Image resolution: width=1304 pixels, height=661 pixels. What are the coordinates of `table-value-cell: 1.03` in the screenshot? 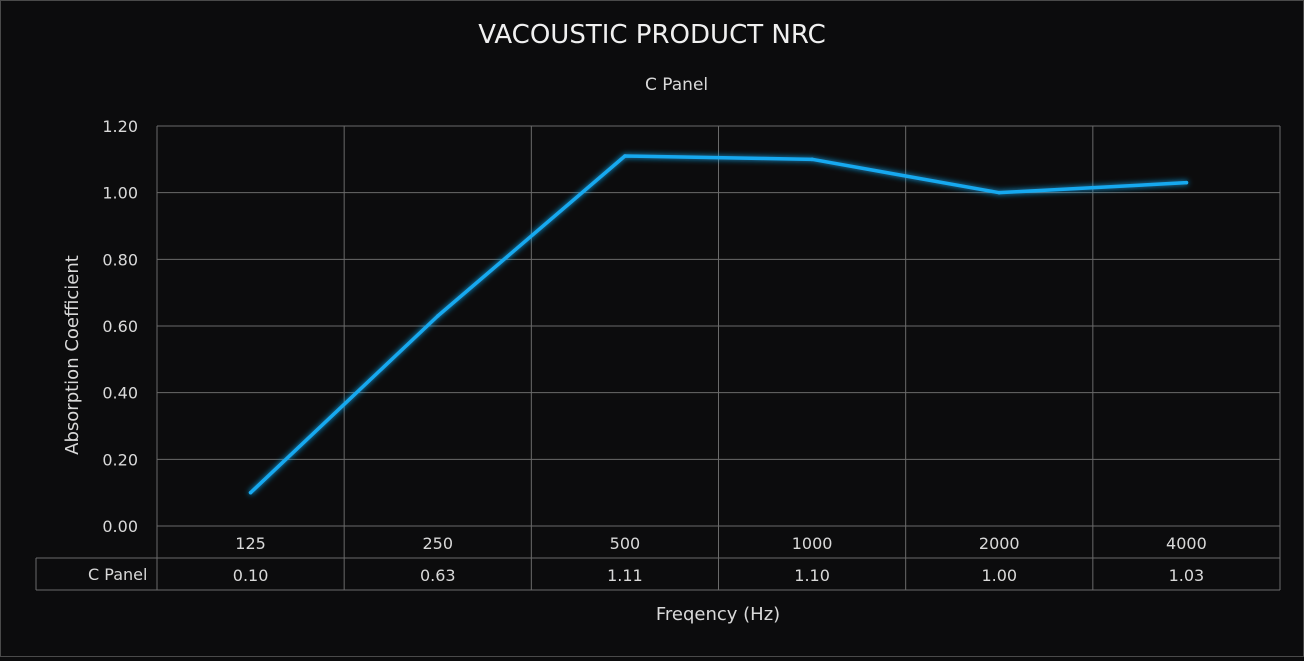 It's located at (1187, 575).